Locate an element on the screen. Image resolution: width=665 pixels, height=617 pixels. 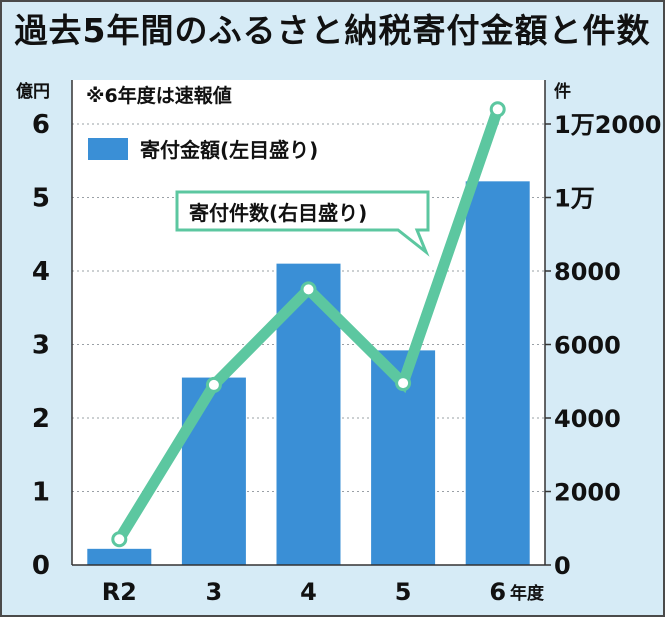
left-tick-label: 3 is located at coordinates (41, 346).